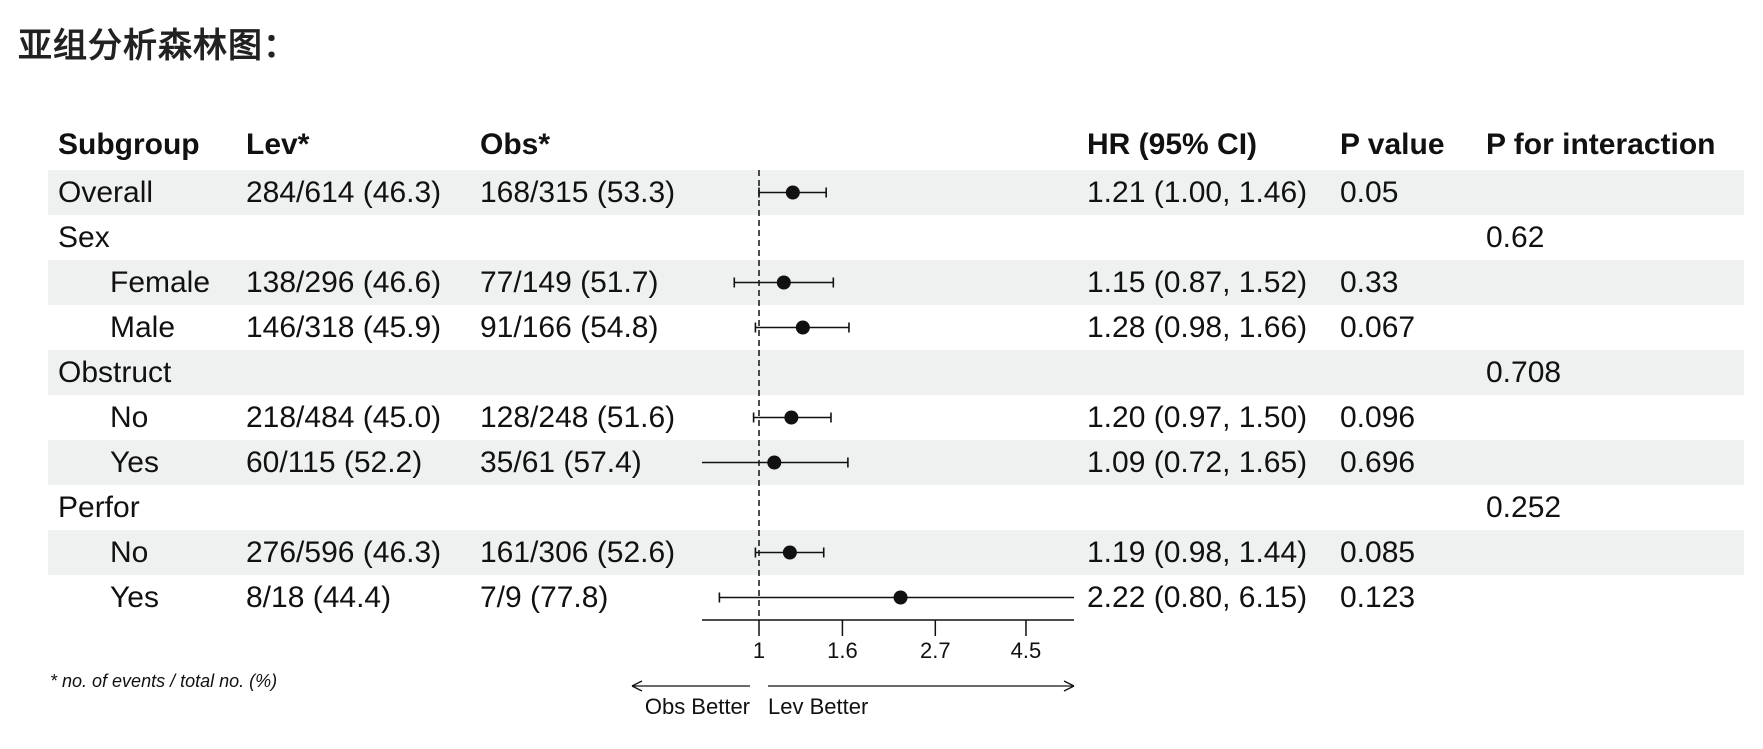 The width and height of the screenshot is (1763, 749). What do you see at coordinates (569, 282) in the screenshot?
I see `obs-value: 77/149 (51.7)` at bounding box center [569, 282].